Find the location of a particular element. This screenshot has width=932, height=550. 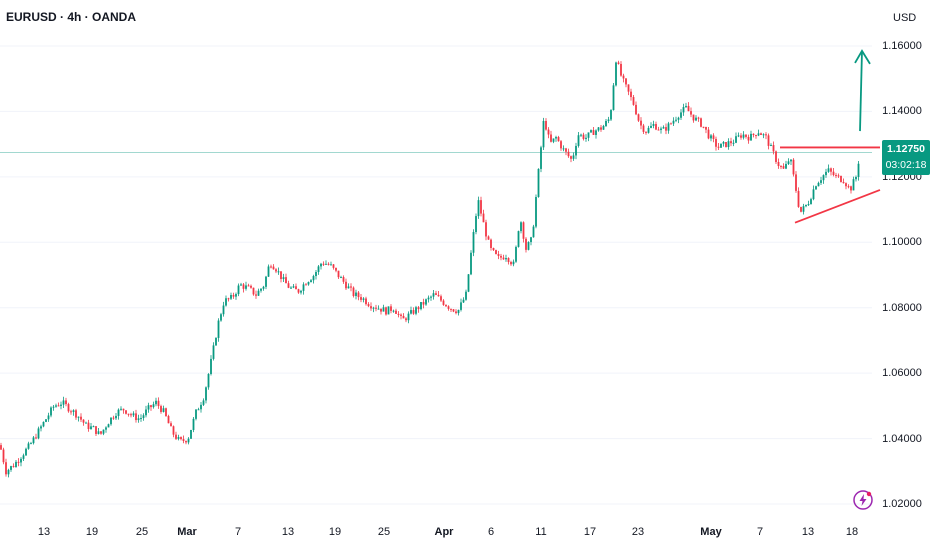

time-tick-label: May is located at coordinates (711, 532).